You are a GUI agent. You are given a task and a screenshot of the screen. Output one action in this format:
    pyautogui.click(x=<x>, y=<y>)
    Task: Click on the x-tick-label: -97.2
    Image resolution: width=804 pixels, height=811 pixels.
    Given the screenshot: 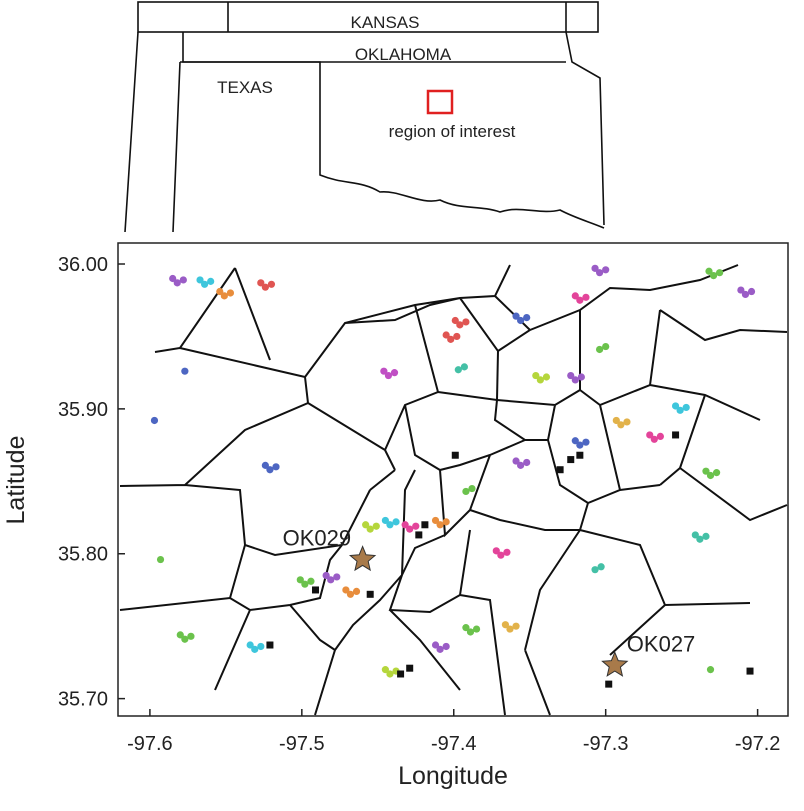 What is the action you would take?
    pyautogui.click(x=758, y=744)
    